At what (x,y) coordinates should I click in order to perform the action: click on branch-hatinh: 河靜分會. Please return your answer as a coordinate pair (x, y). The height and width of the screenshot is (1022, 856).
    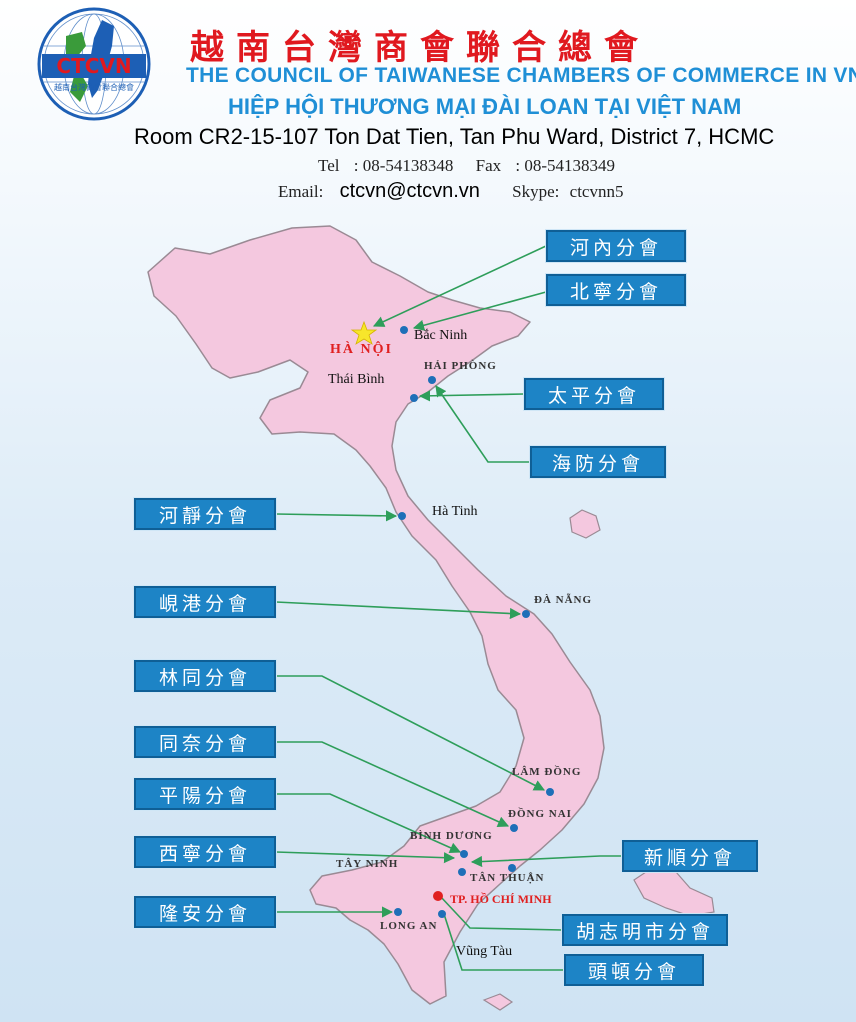
    Looking at the image, I should click on (205, 514).